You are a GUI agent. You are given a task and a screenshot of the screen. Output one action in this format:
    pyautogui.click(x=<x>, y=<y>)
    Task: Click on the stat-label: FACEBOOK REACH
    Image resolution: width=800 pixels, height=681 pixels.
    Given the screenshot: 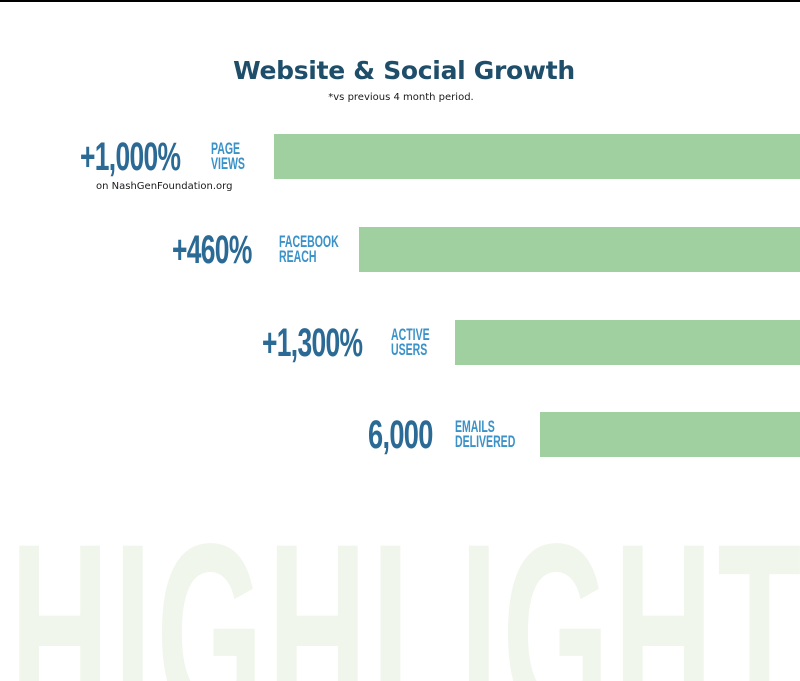 What is the action you would take?
    pyautogui.click(x=309, y=249)
    